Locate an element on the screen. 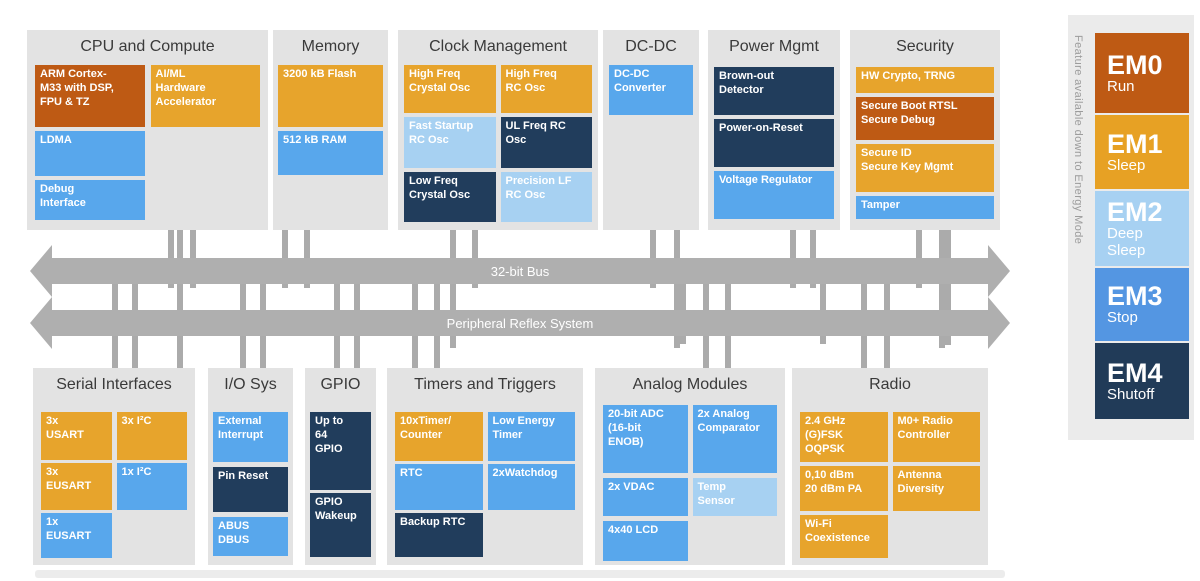  energy-mode-caption: Feature available down to Energy Mode is located at coordinates (1078, 140).